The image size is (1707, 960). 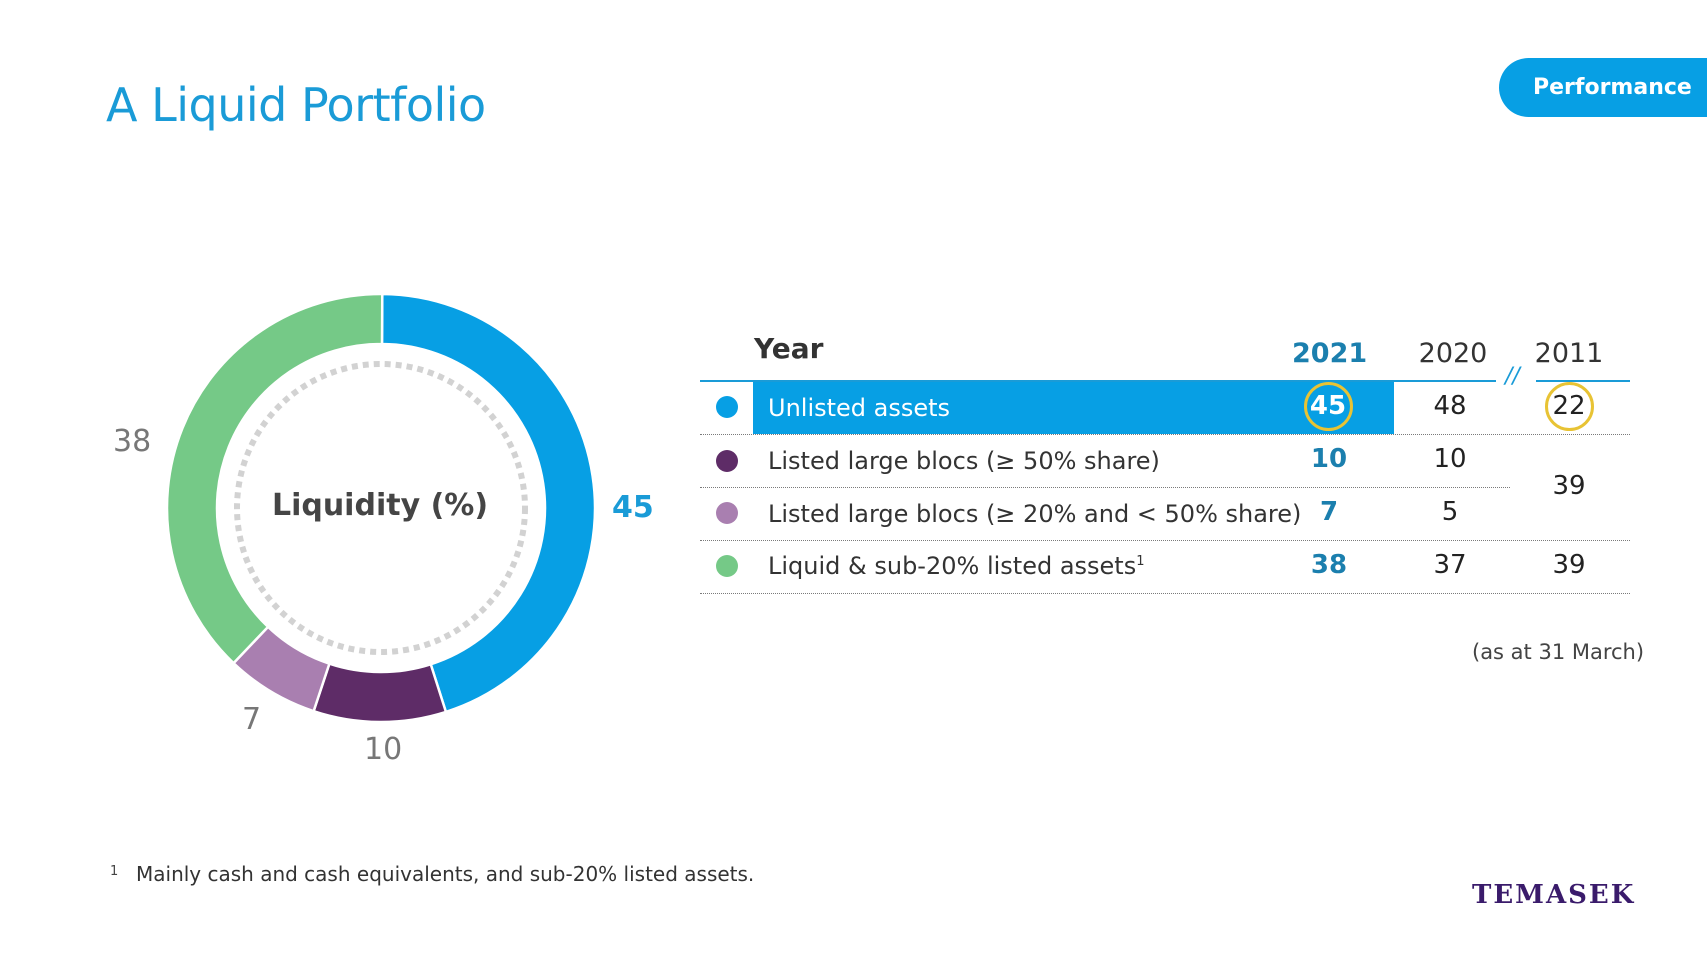 I want to click on cell-2021-liquid: 38, so click(x=1329, y=565).